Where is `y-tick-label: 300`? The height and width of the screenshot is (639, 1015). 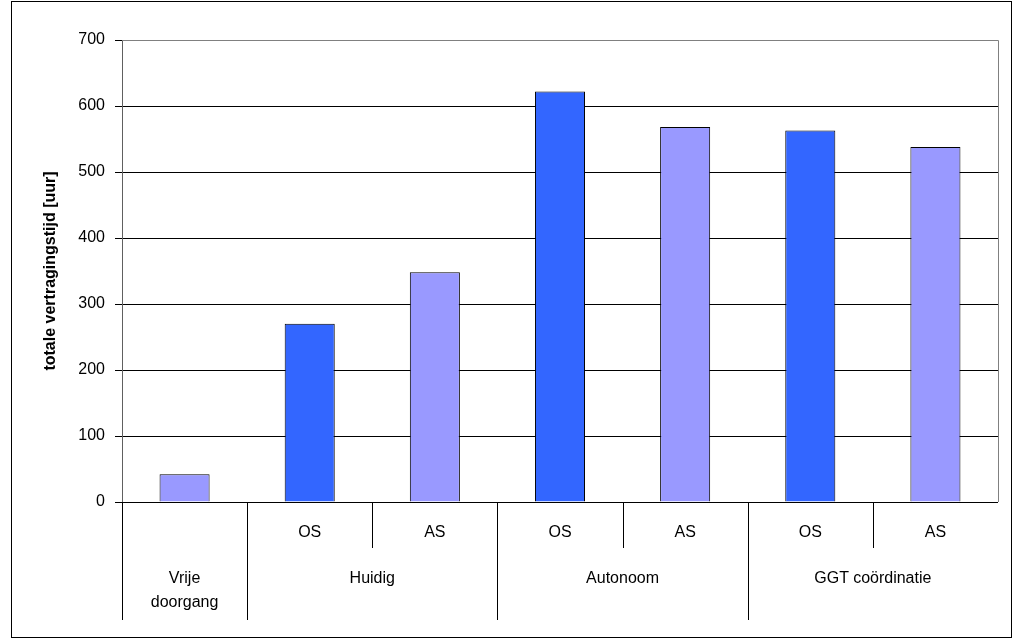 y-tick-label: 300 is located at coordinates (92, 303).